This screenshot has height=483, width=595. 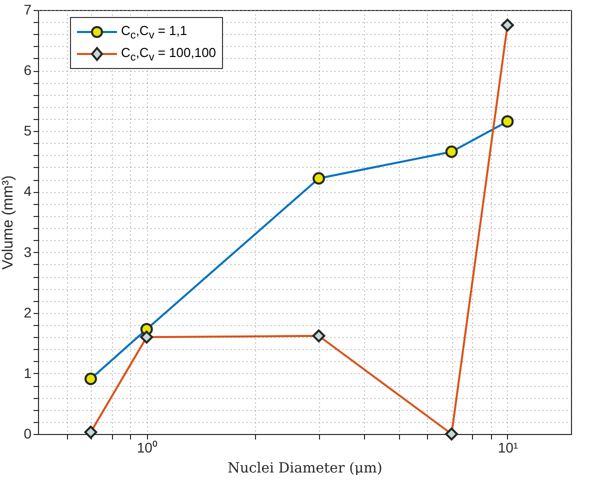 I want to click on legend-label: C$_{c}$,C$_{v}$ = 100,100, so click(x=168, y=54).